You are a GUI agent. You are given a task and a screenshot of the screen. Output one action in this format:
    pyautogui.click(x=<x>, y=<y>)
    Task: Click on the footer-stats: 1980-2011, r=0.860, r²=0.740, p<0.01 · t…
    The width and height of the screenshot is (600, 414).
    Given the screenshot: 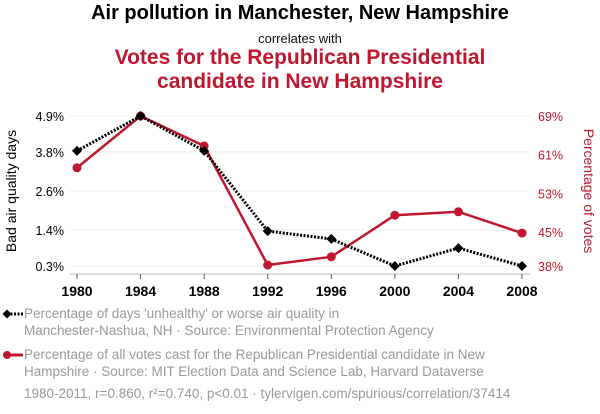 What is the action you would take?
    pyautogui.click(x=267, y=393)
    